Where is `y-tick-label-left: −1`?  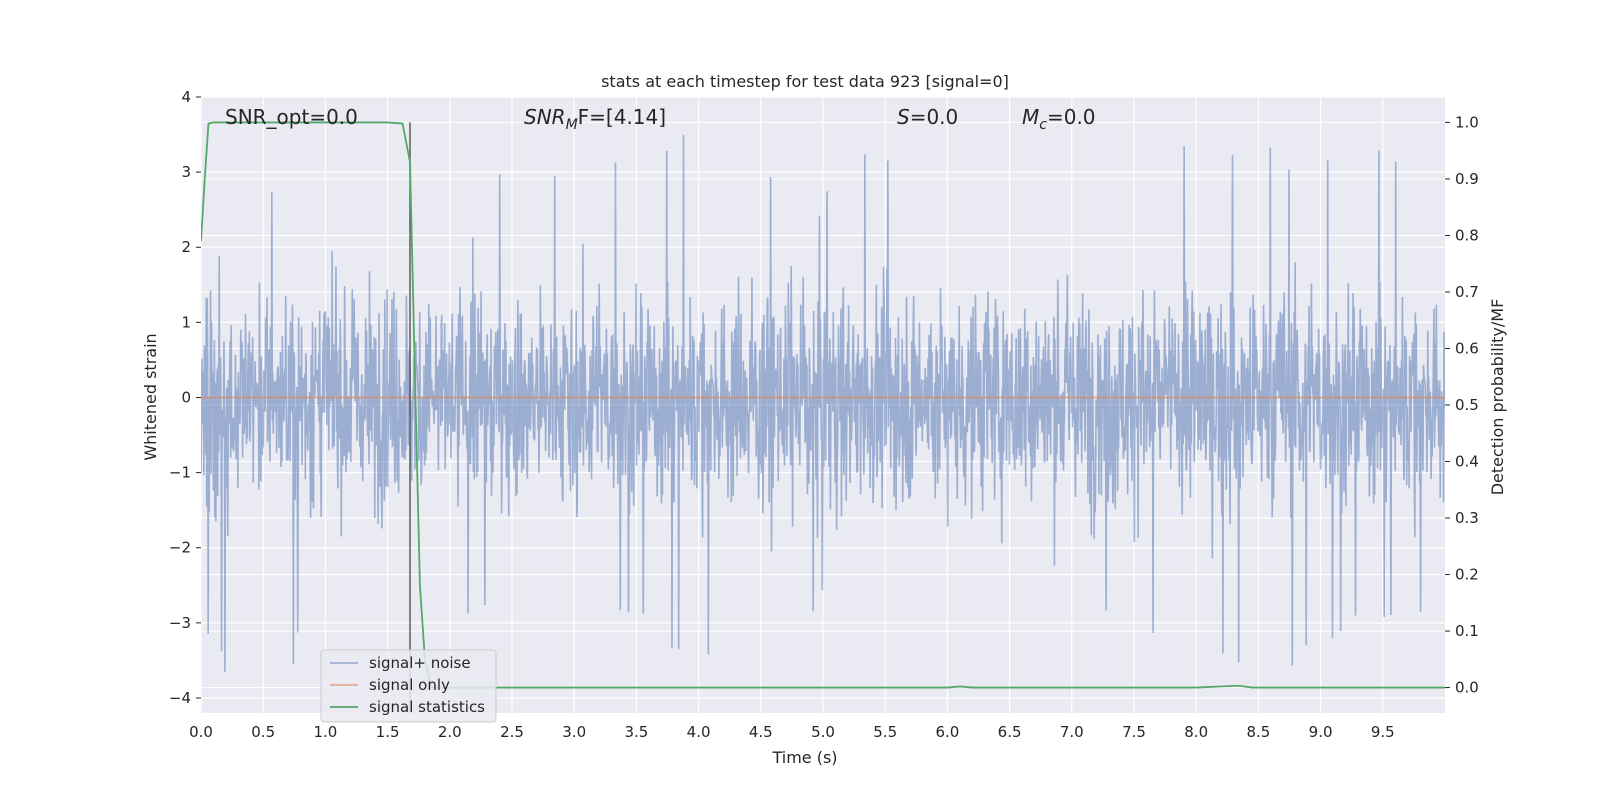
y-tick-label-left: −1 is located at coordinates (180, 473).